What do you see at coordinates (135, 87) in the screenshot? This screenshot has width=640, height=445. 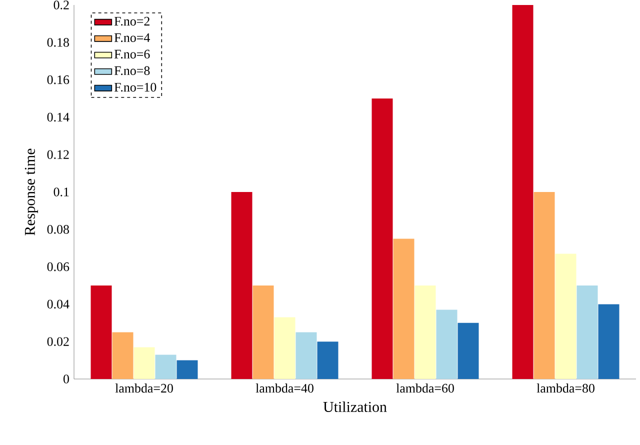 I see `legend-label: F.no=10` at bounding box center [135, 87].